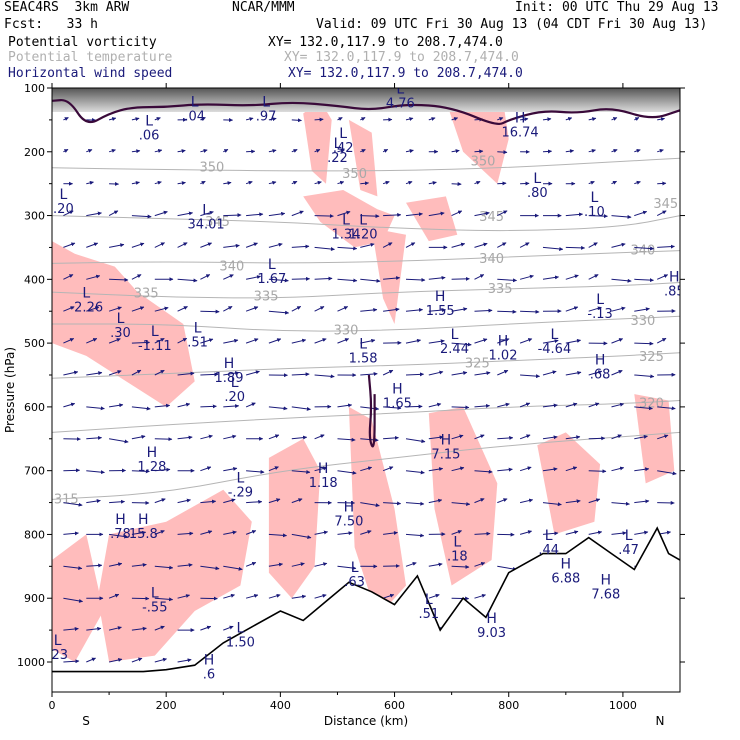 The height and width of the screenshot is (740, 740). I want to click on extremum-value: 1.28, so click(151, 467).